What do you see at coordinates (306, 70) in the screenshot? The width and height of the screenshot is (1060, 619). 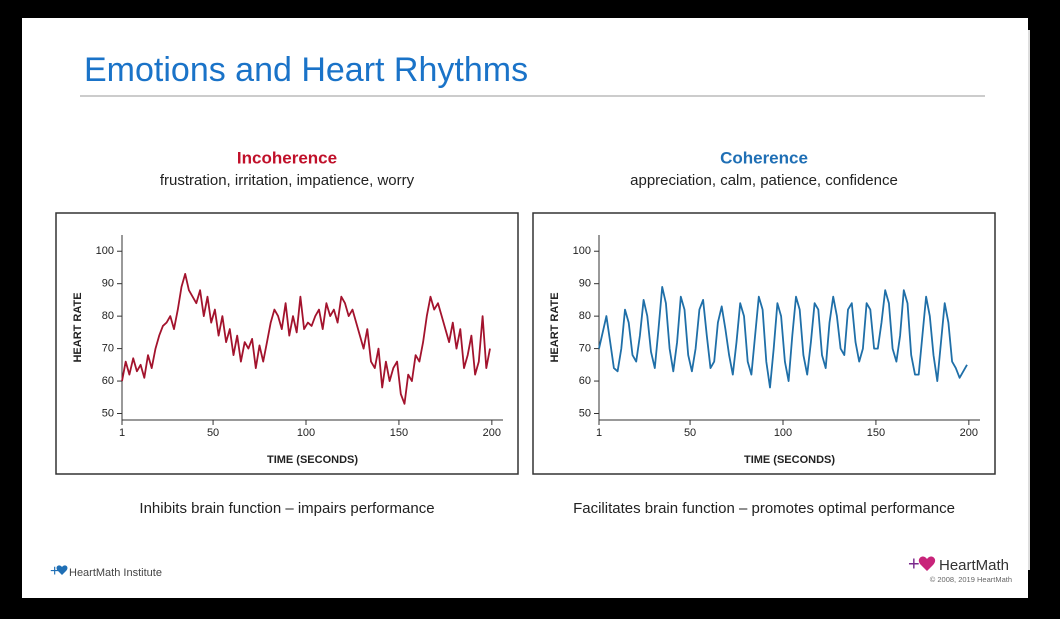 I see `slide-title: Emotions and Heart Rhythms` at bounding box center [306, 70].